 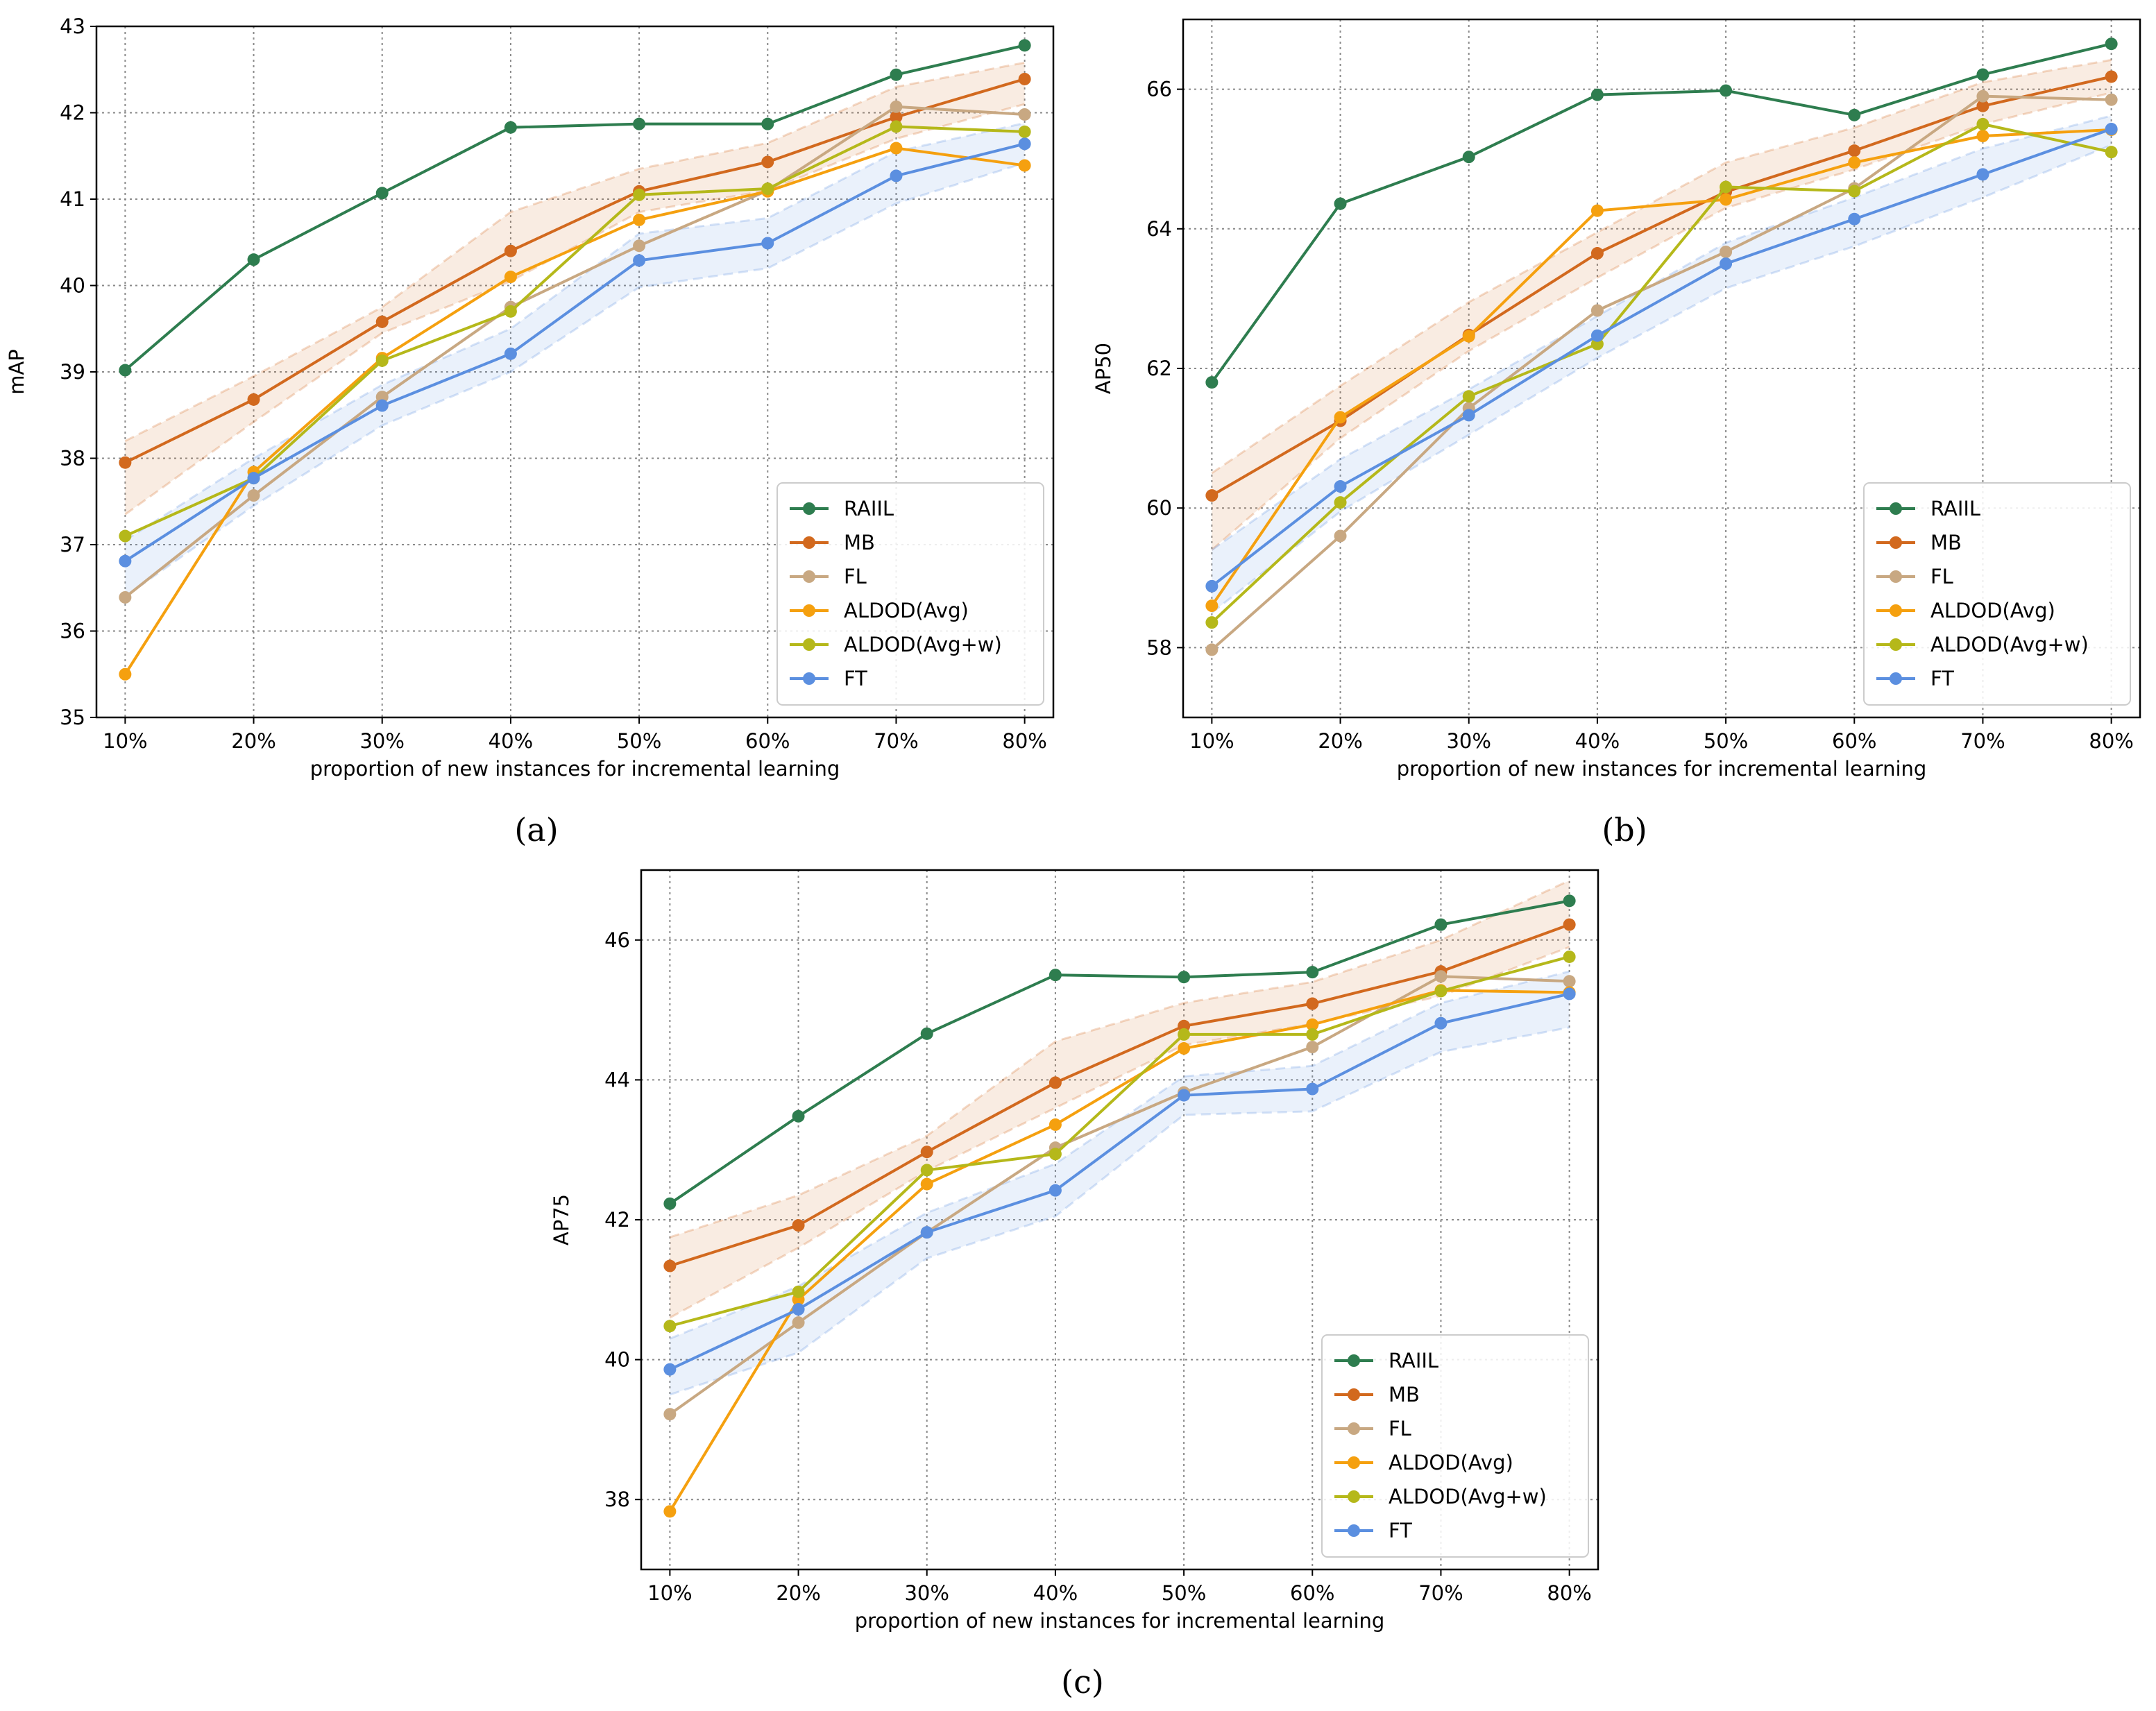 What do you see at coordinates (1624, 830) in the screenshot?
I see `subfigure-caption: (b)` at bounding box center [1624, 830].